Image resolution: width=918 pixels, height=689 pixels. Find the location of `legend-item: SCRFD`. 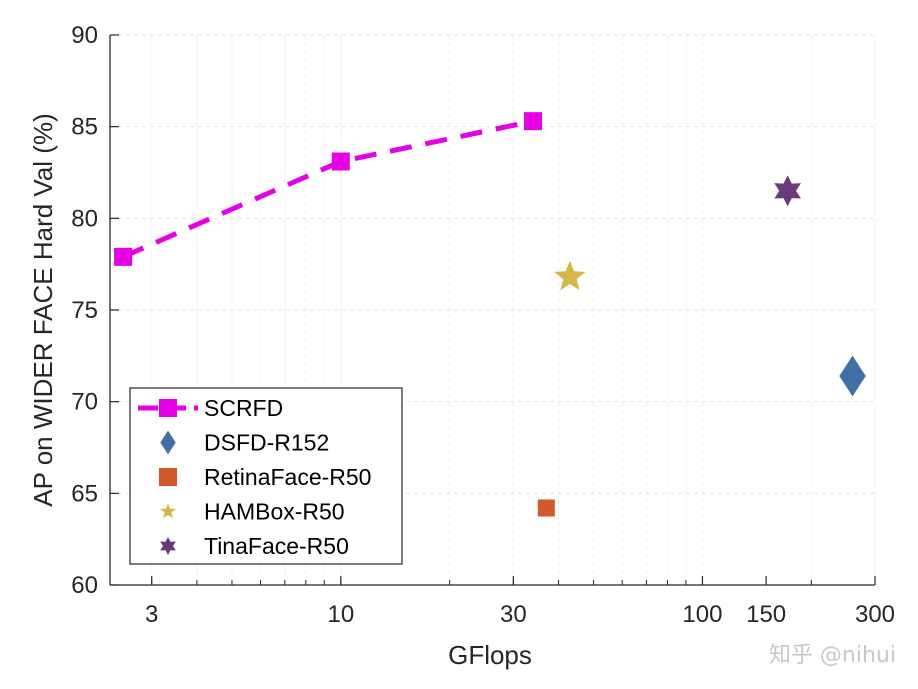

legend-item: SCRFD is located at coordinates (210, 408).